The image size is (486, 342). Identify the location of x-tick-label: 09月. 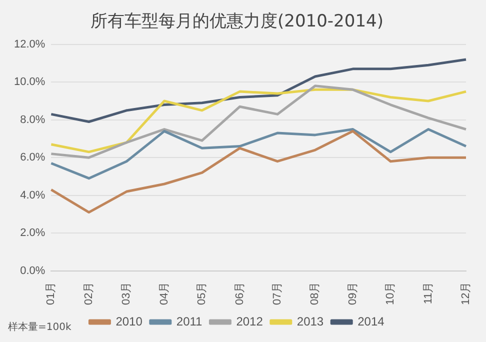
(352, 294).